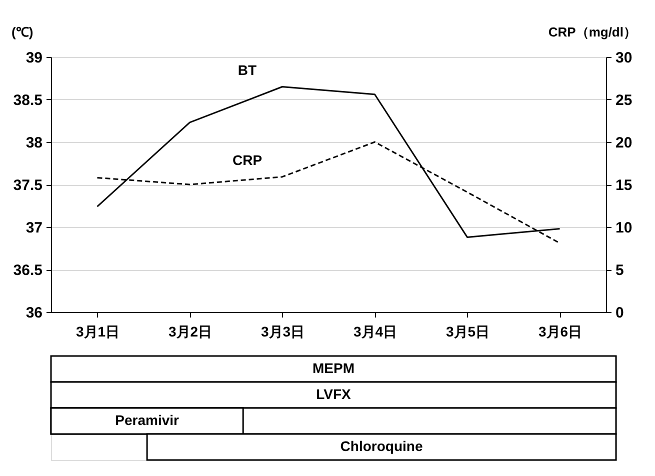 The width and height of the screenshot is (655, 476). What do you see at coordinates (23, 32) in the screenshot?
I see `y-axis-title: (℃)` at bounding box center [23, 32].